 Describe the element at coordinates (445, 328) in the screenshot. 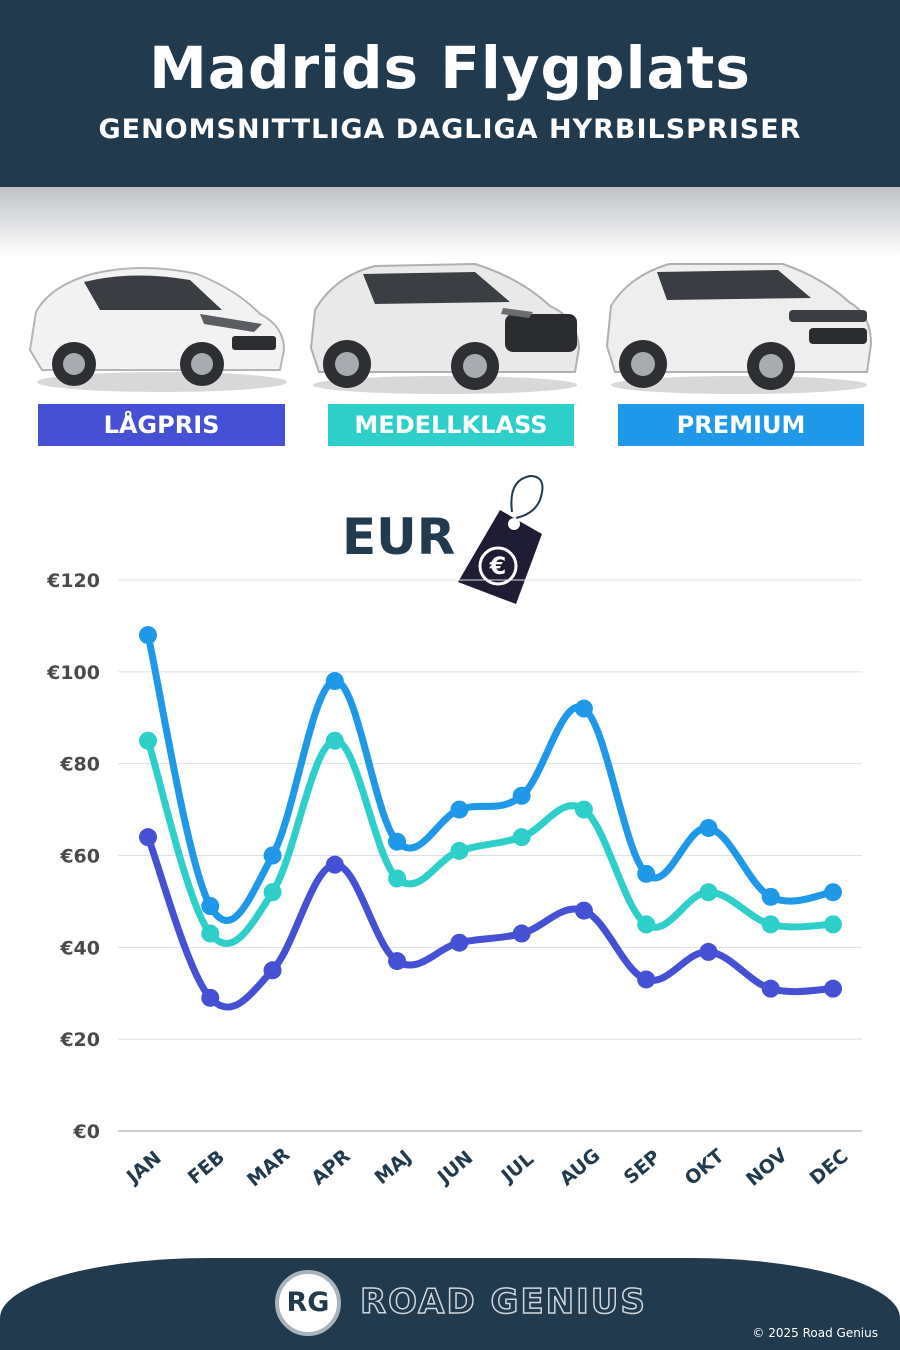

I see `suv-car-image` at that location.